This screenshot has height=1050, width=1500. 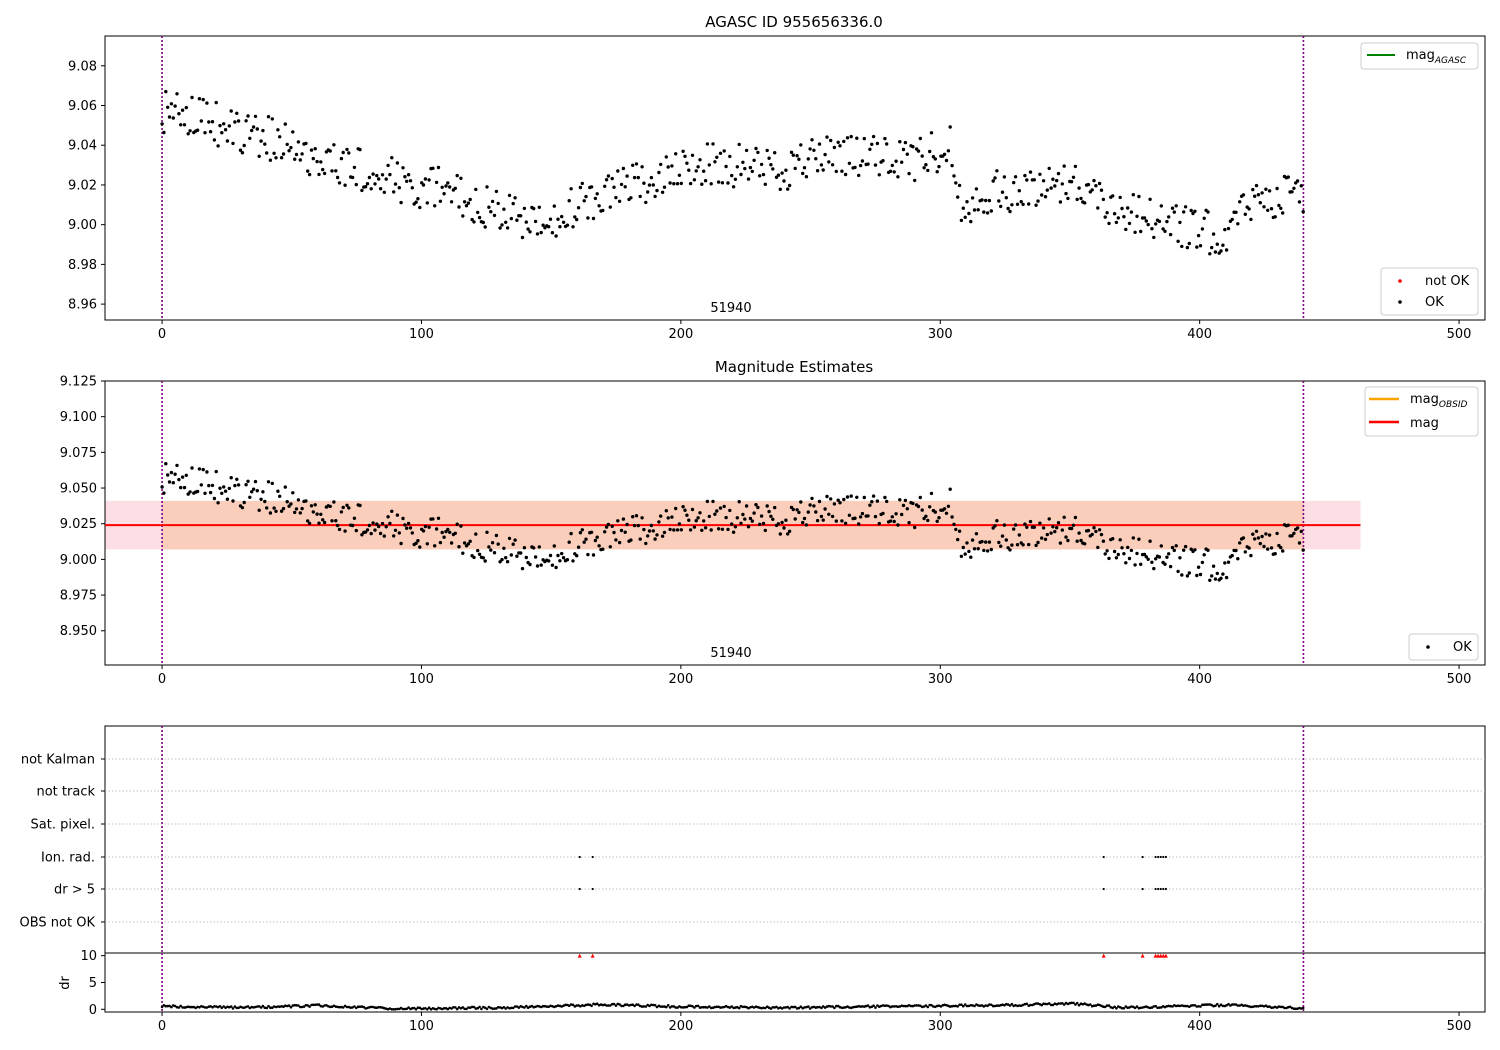 What do you see at coordinates (1420, 55) in the screenshot?
I see `legend-mag-agasc-label: mag` at bounding box center [1420, 55].